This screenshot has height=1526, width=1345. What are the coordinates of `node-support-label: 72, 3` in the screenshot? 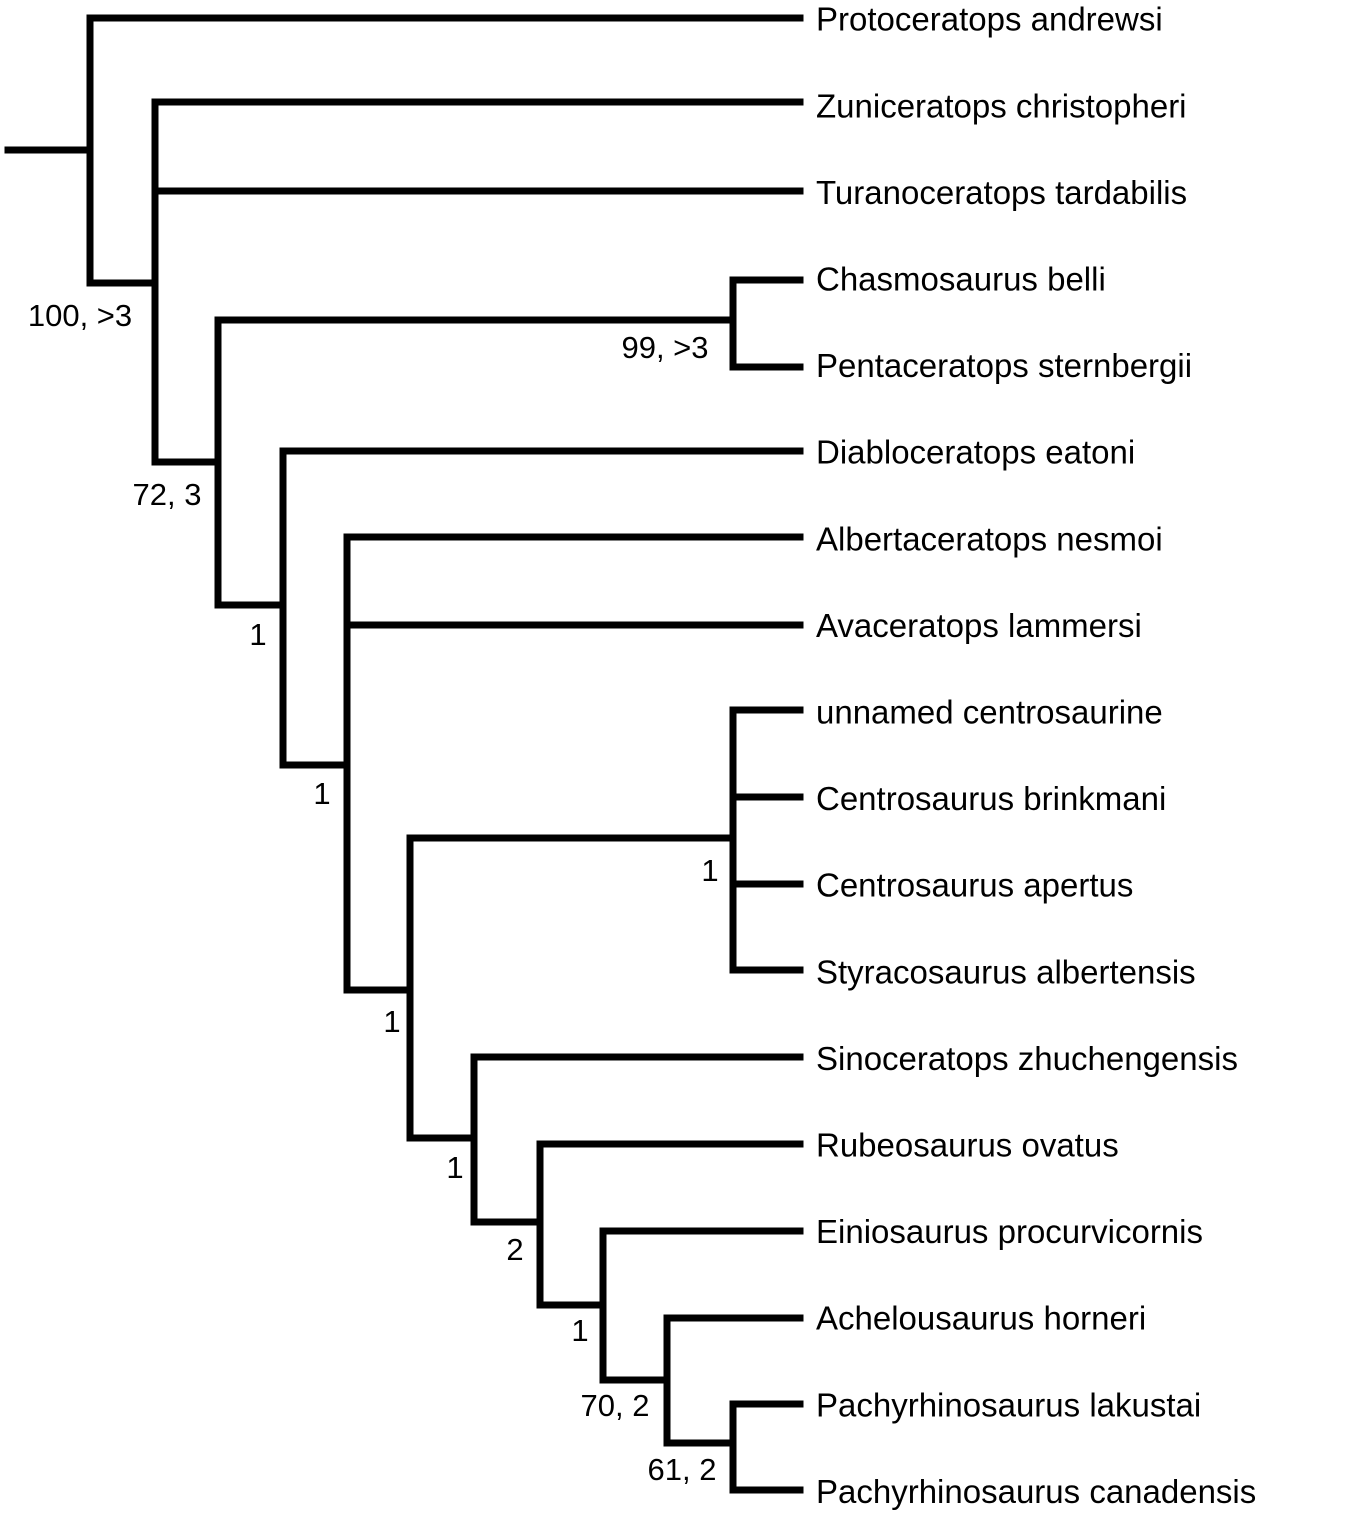 It's located at (167, 494).